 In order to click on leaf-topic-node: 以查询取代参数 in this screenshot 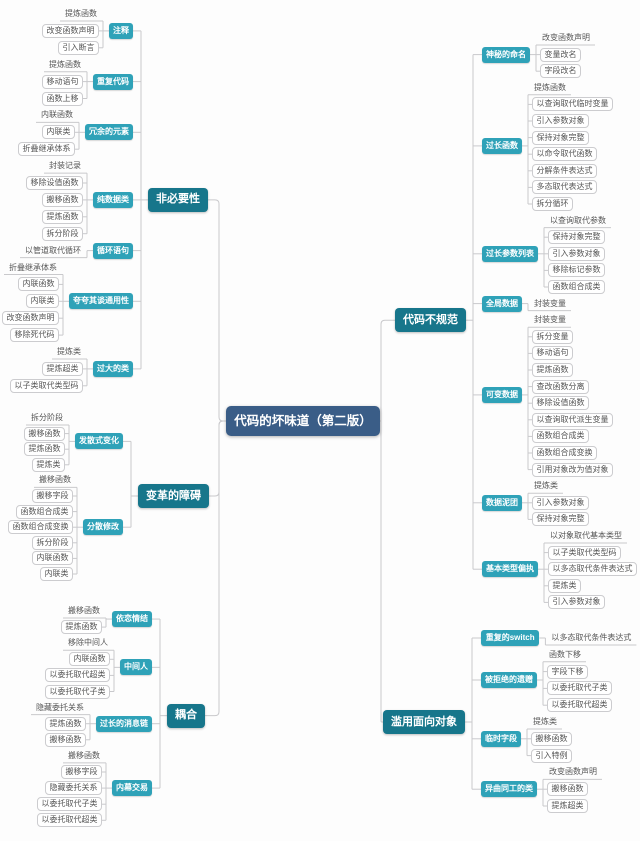, I will do `click(578, 220)`.